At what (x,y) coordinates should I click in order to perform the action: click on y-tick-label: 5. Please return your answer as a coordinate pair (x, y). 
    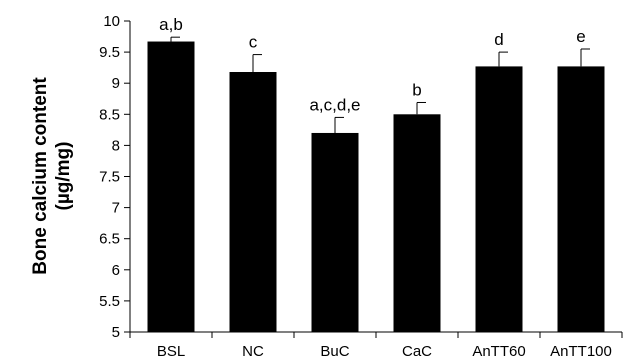
    Looking at the image, I should click on (116, 332).